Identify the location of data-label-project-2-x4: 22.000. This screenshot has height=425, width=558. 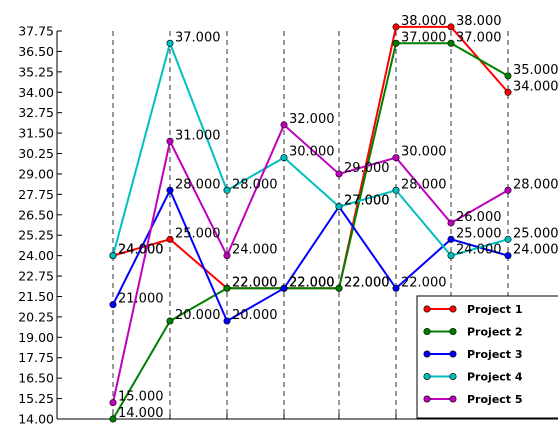
(312, 282).